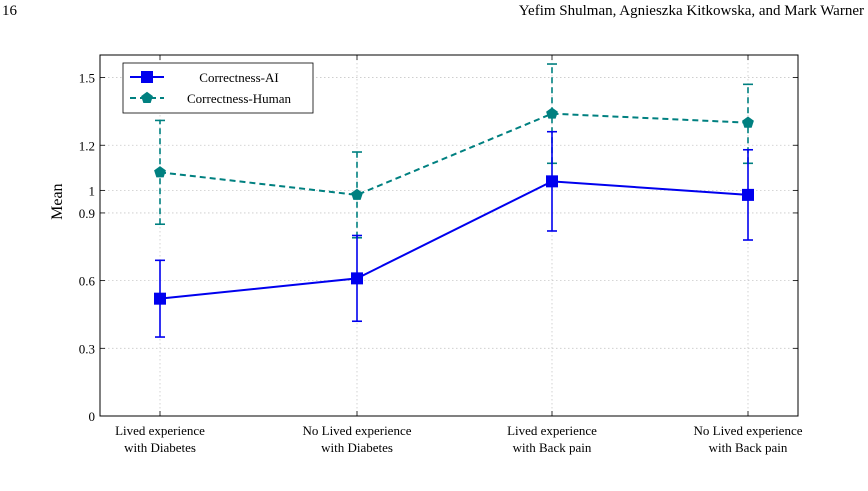  I want to click on legend: Correctness-AI Correctness-Human, so click(218, 88).